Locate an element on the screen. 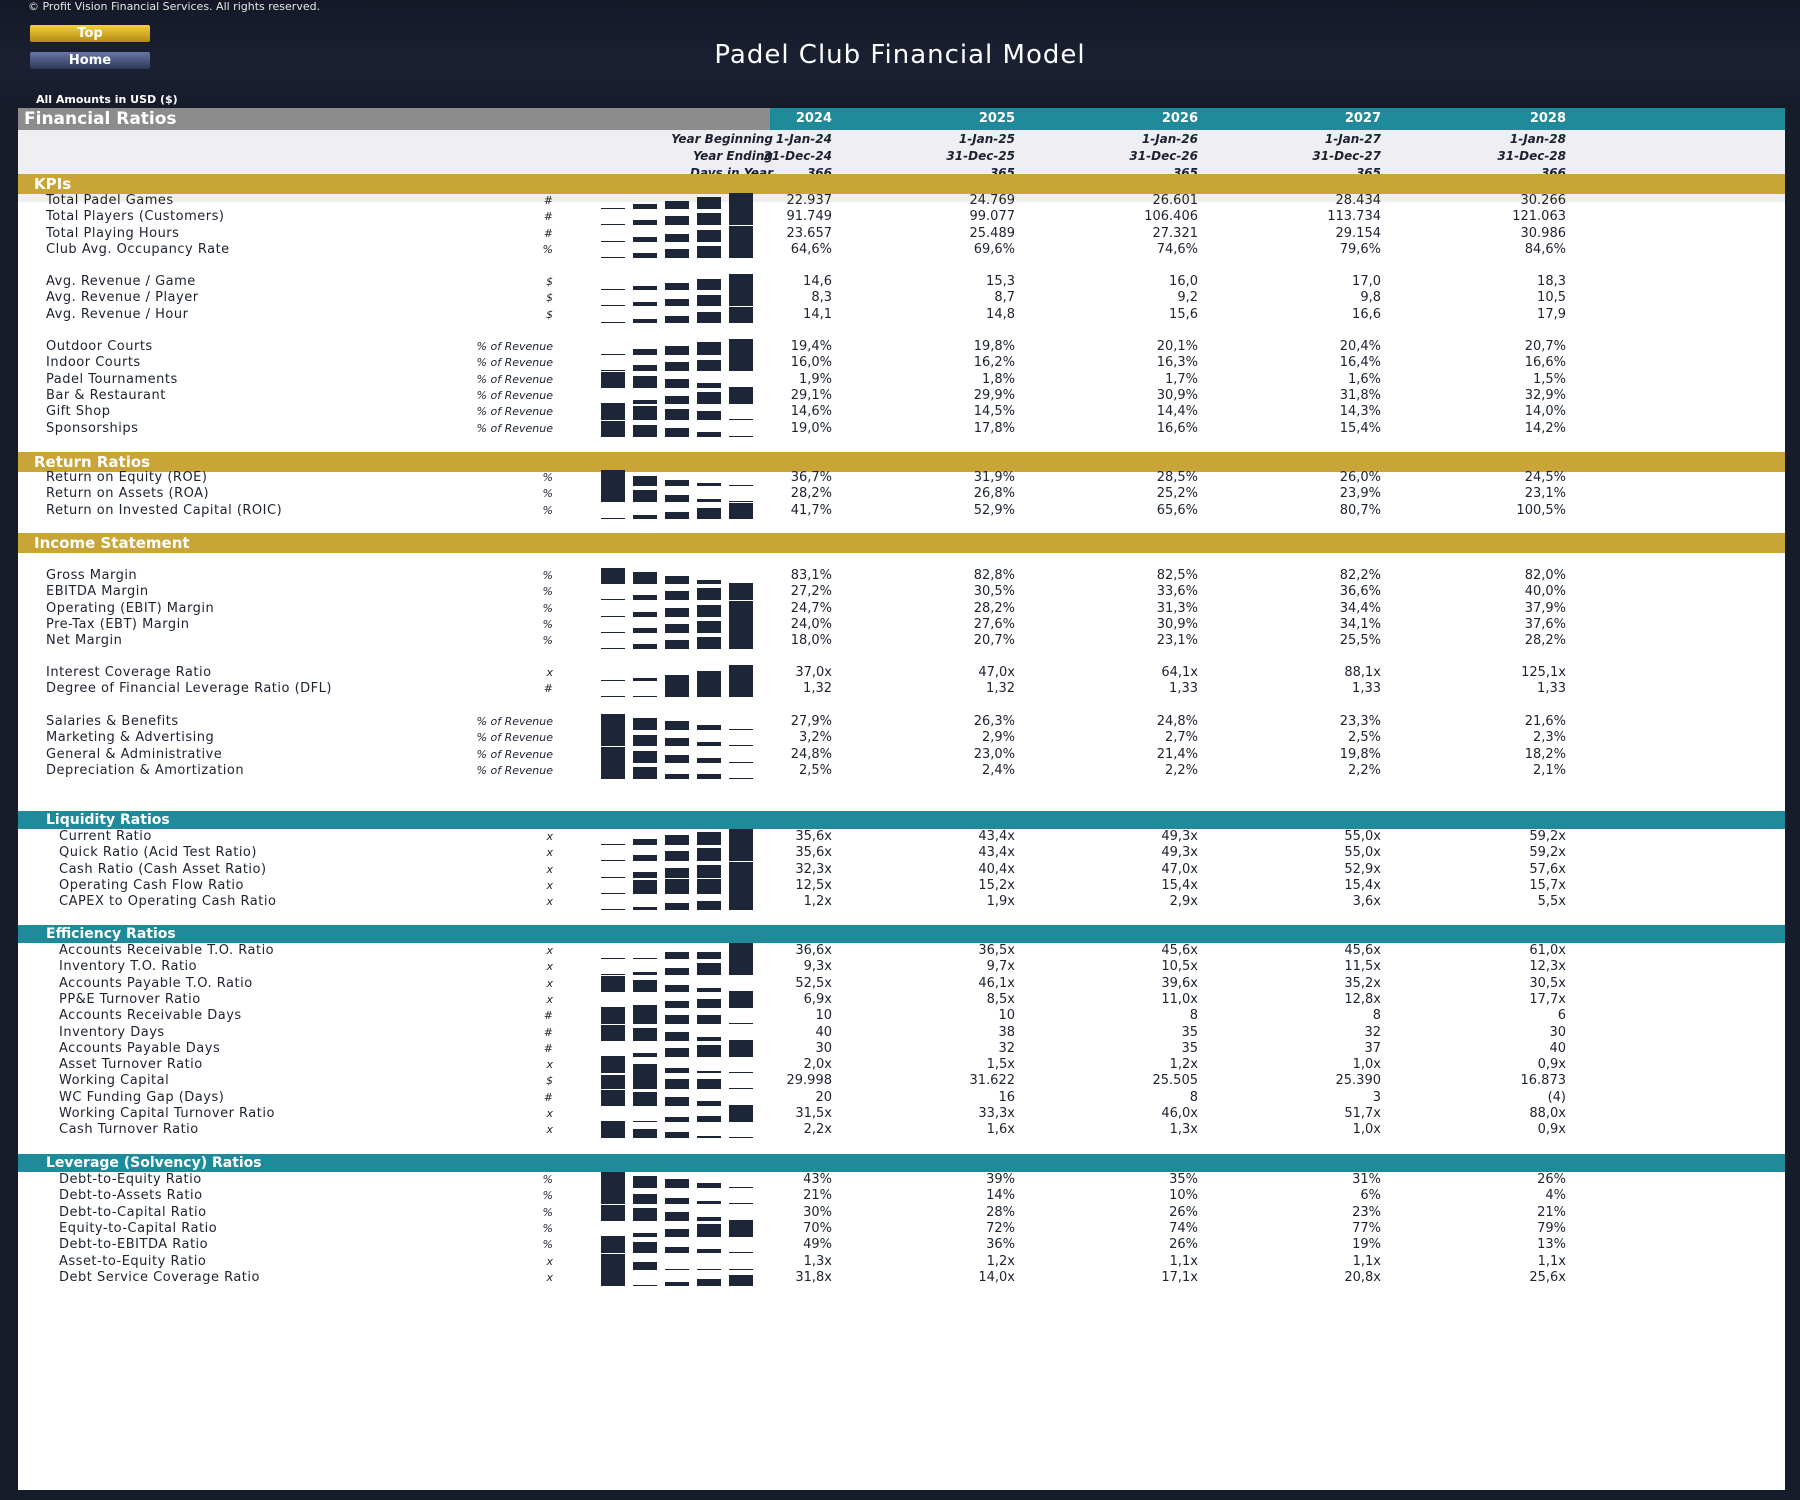  value-cell: 19,8% is located at coordinates (994, 346).